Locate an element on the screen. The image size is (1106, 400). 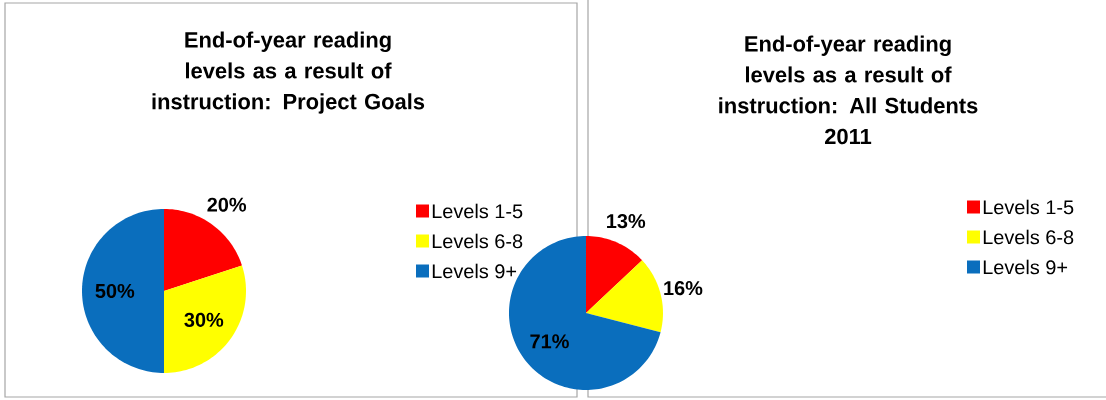
chart-title: End-of-year reading levels as a result of instruction: Project Goals is located at coordinates (288, 72).